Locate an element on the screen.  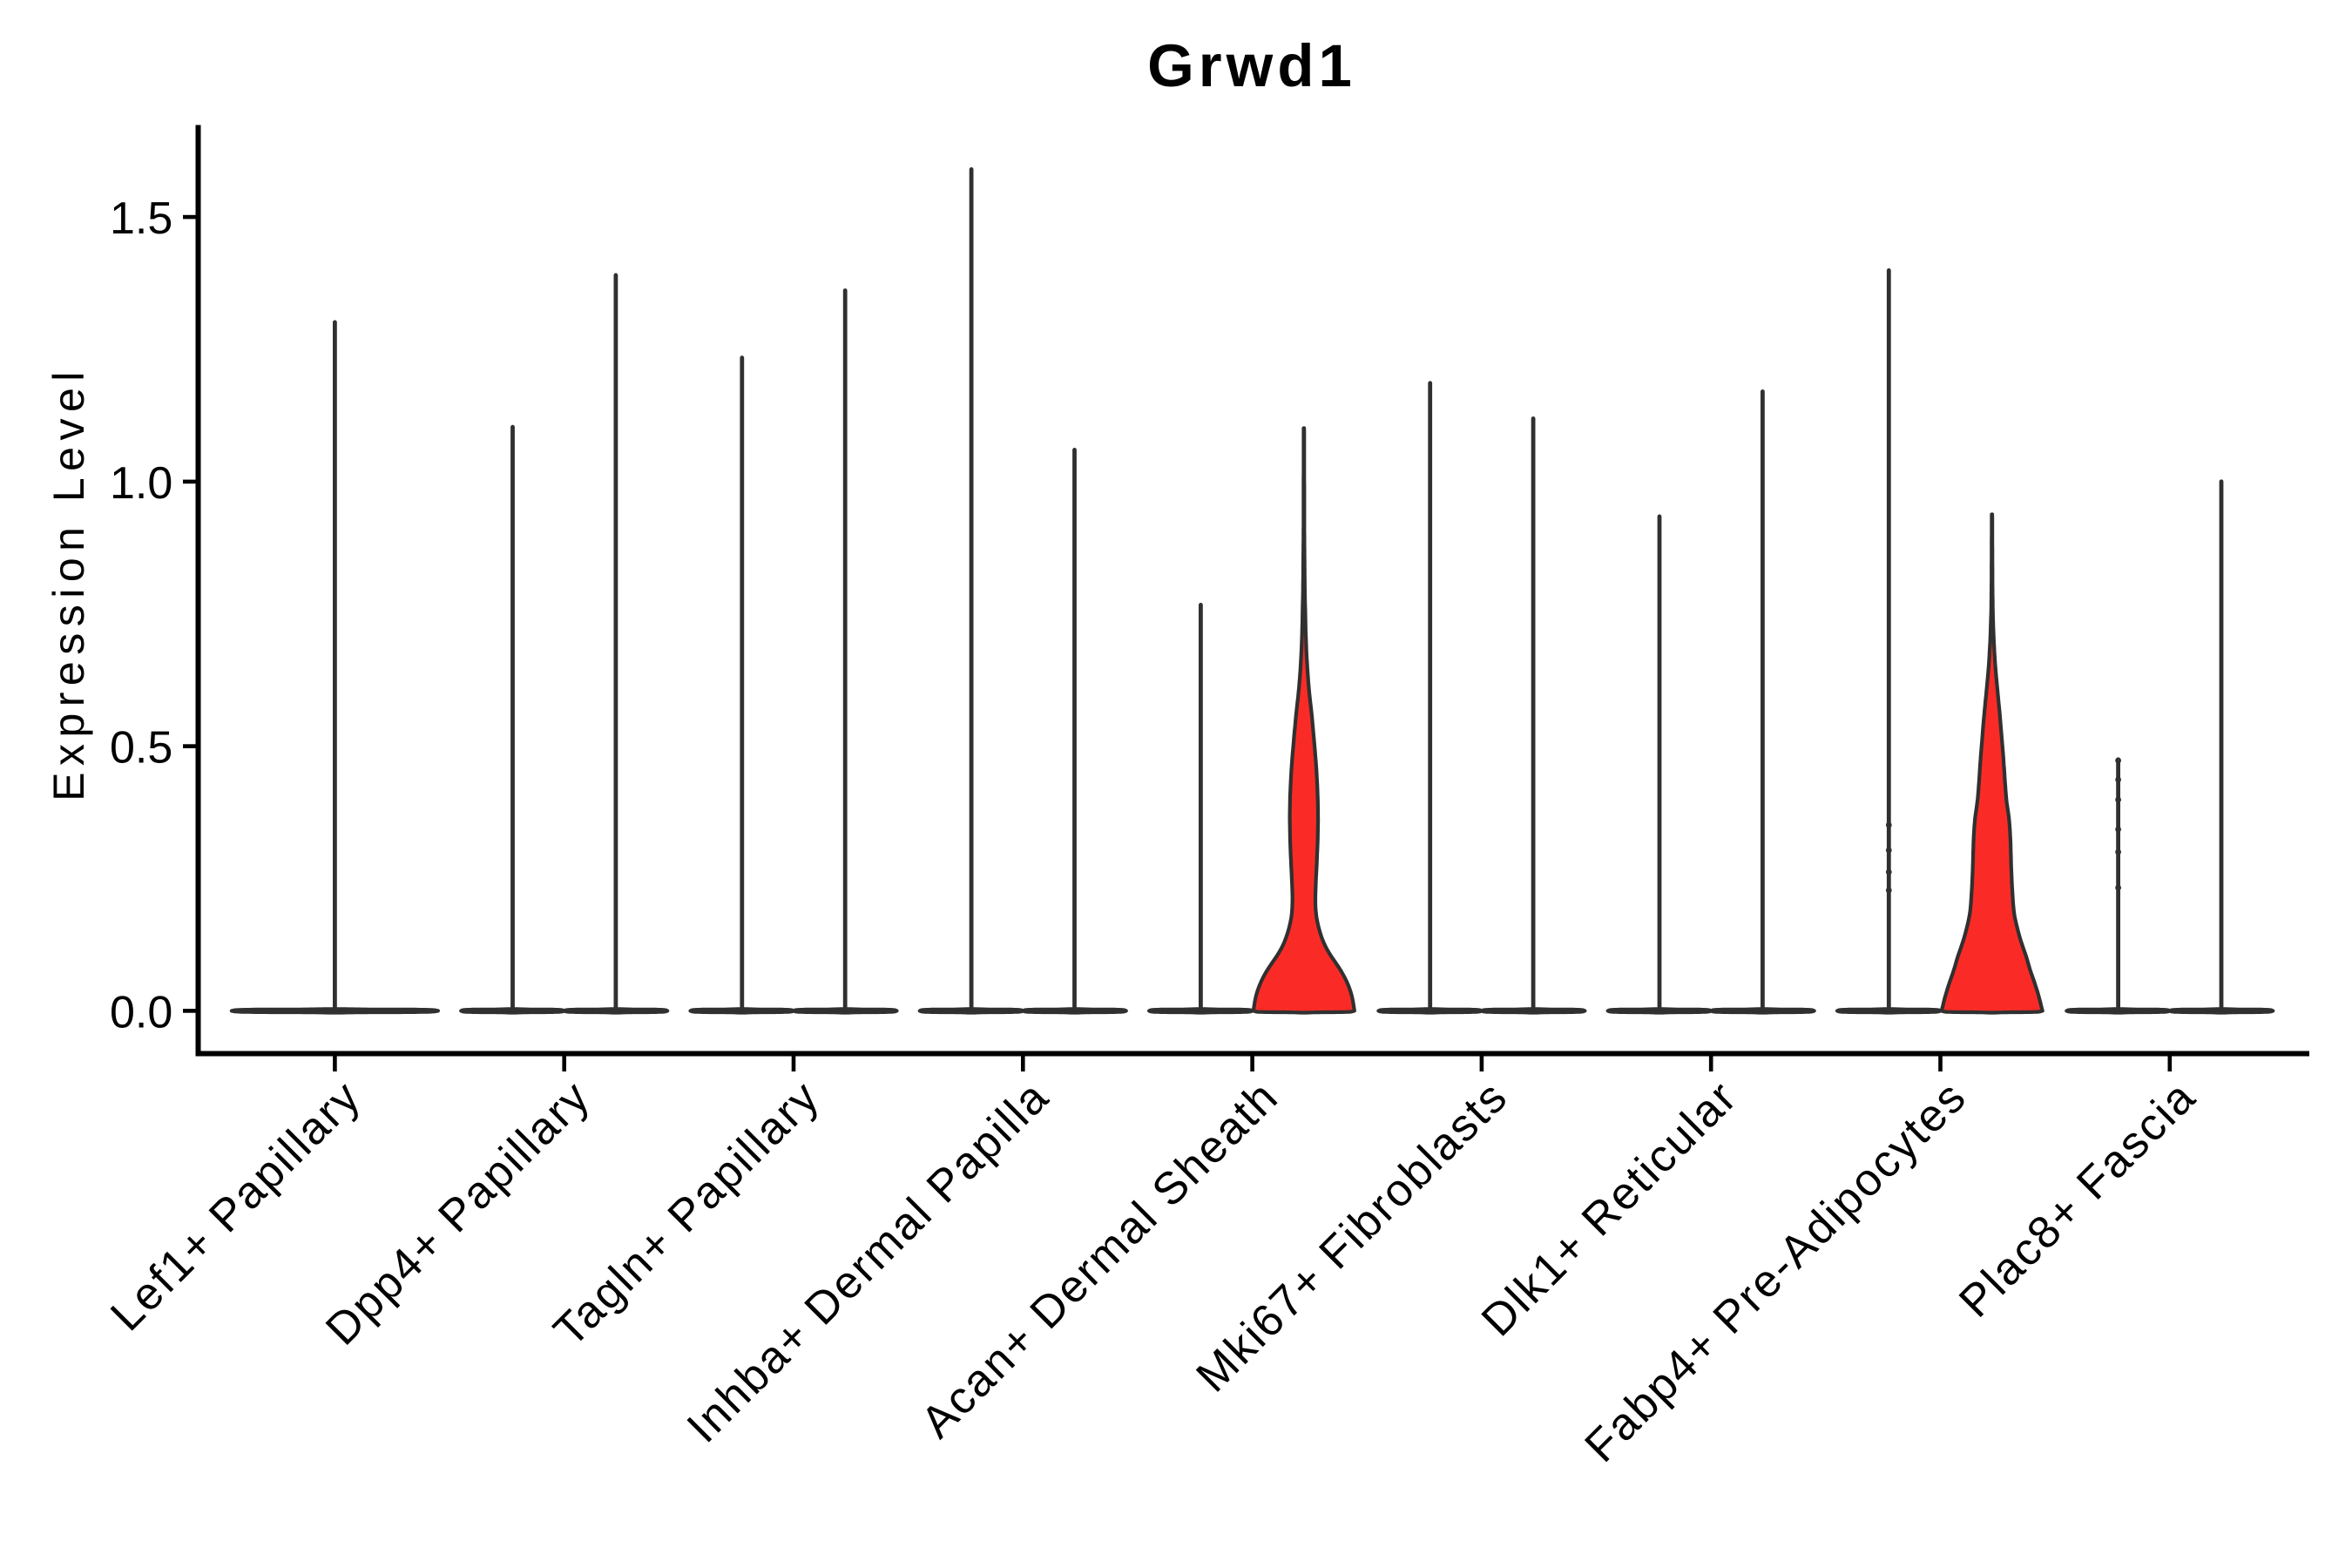
svg-text: 0.0 is located at coordinates (141, 1012).